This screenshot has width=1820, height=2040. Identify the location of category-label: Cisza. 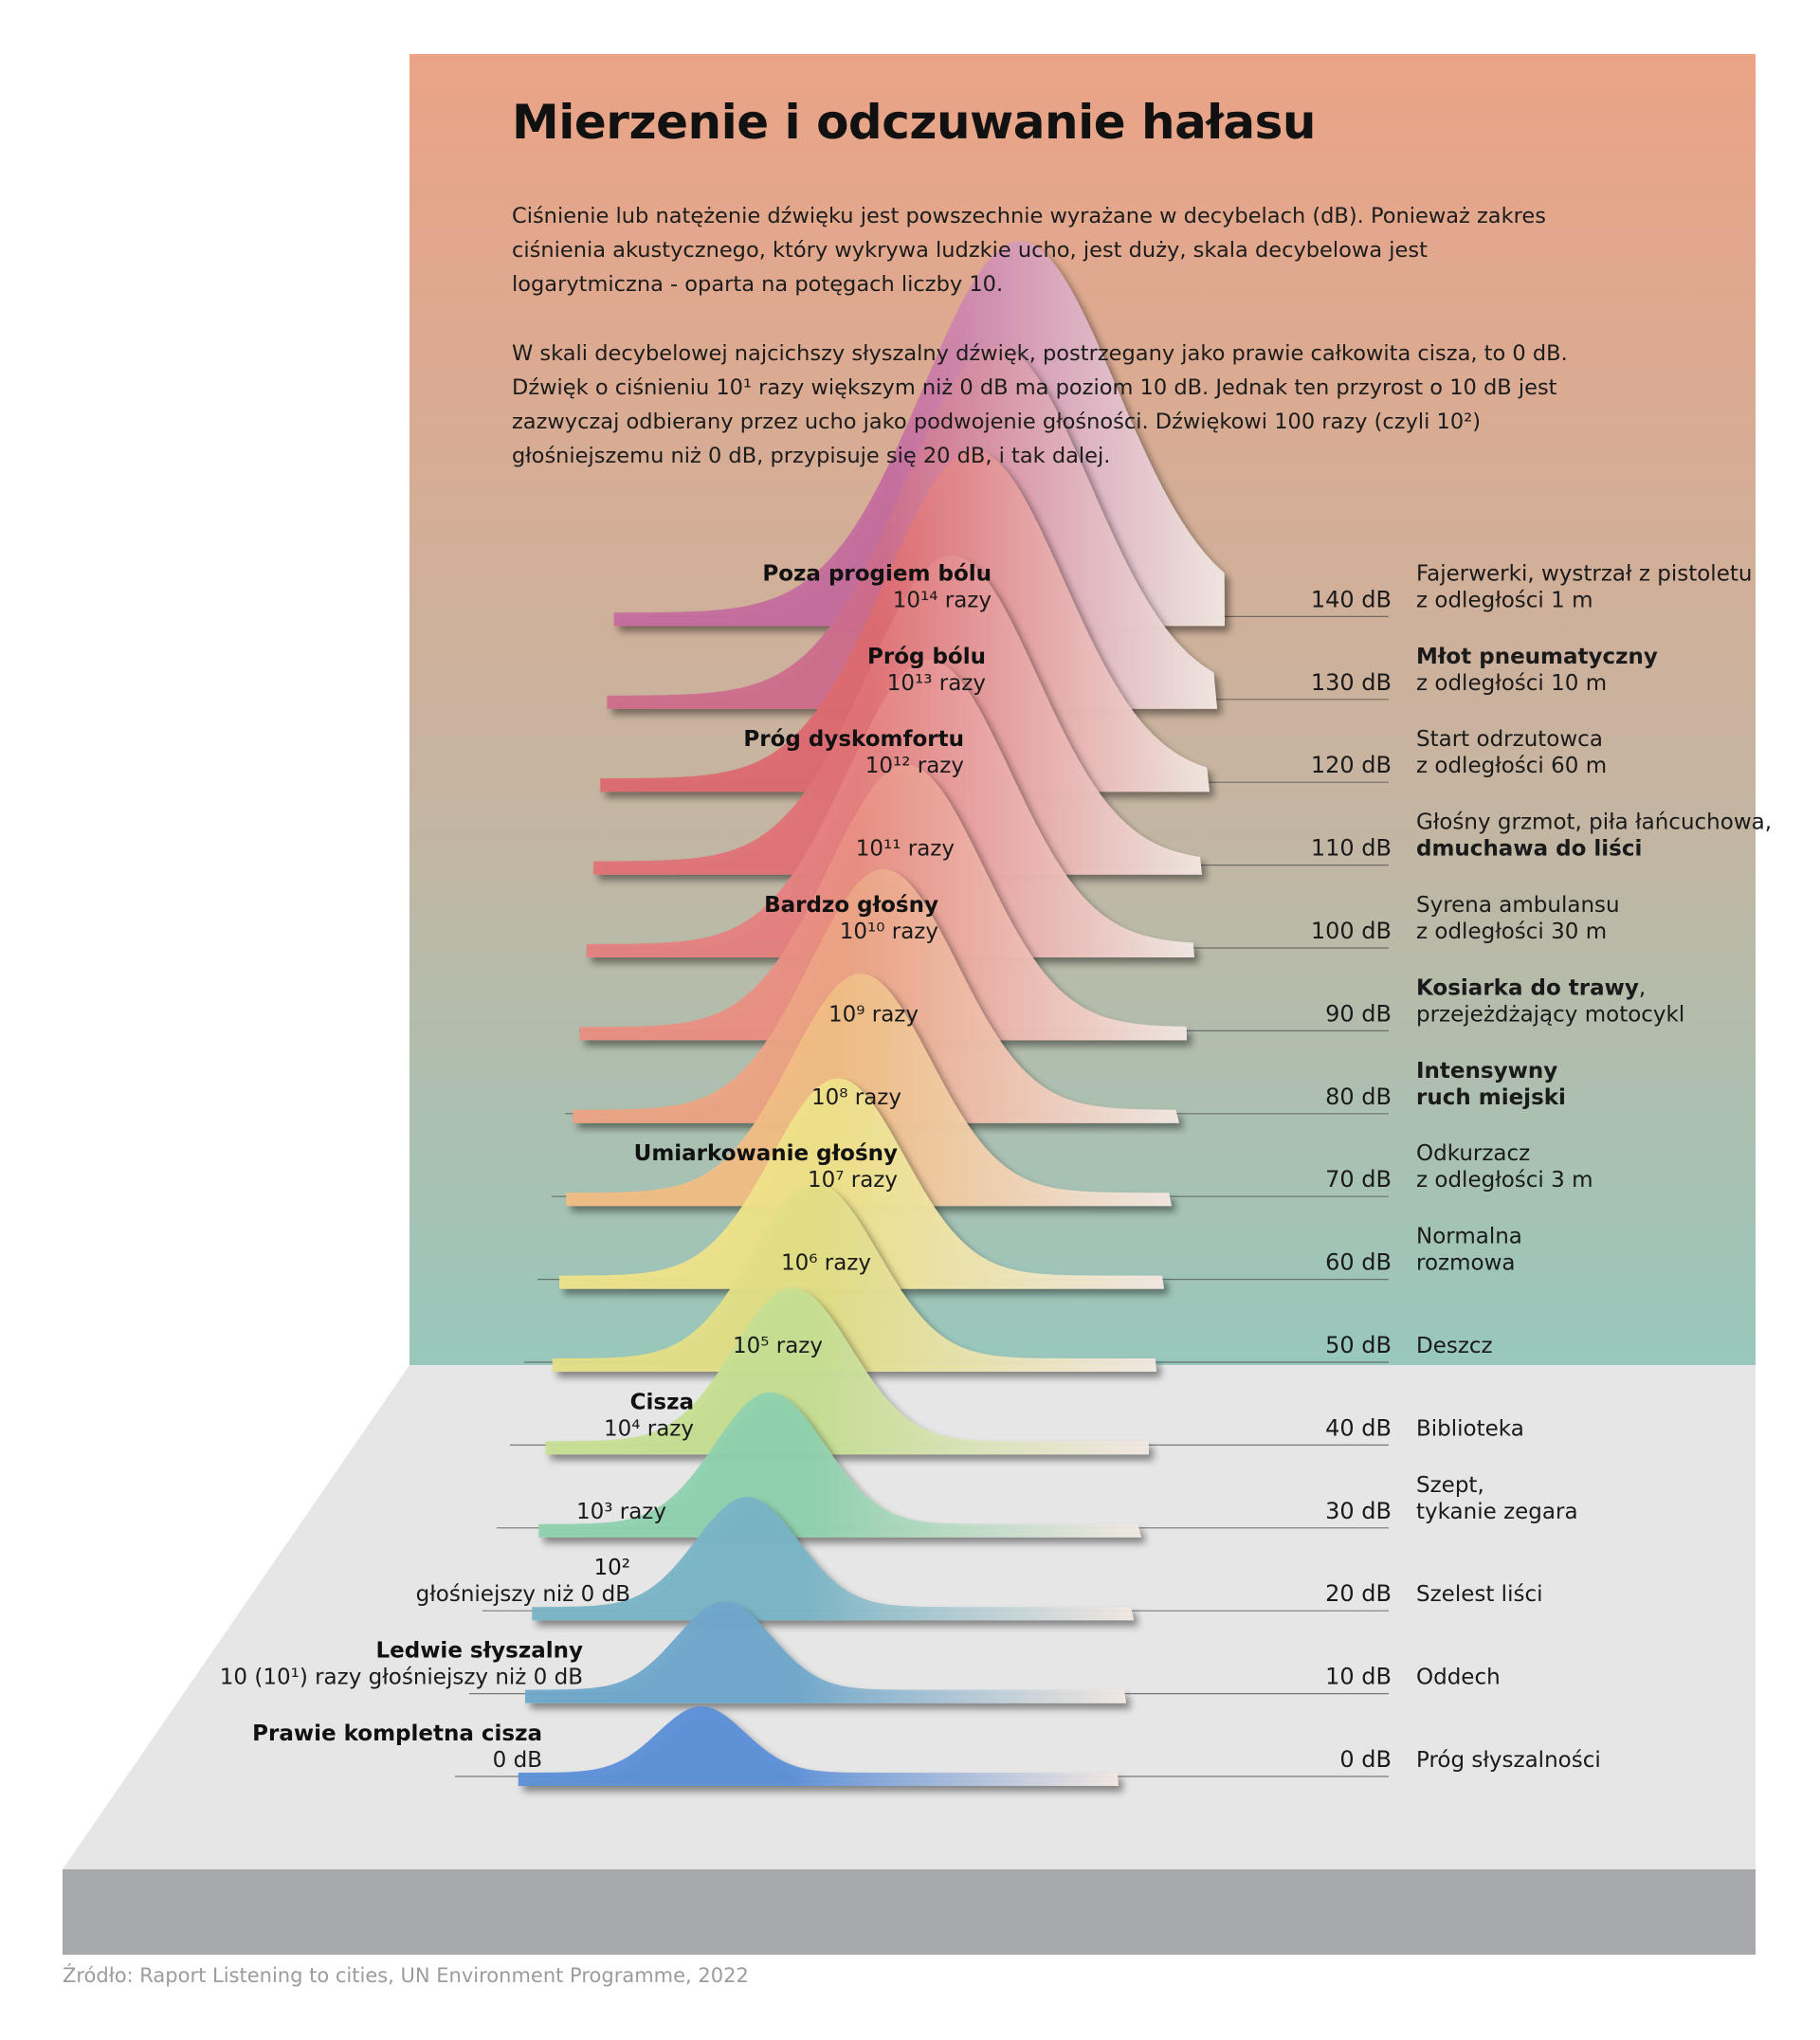
(662, 1402).